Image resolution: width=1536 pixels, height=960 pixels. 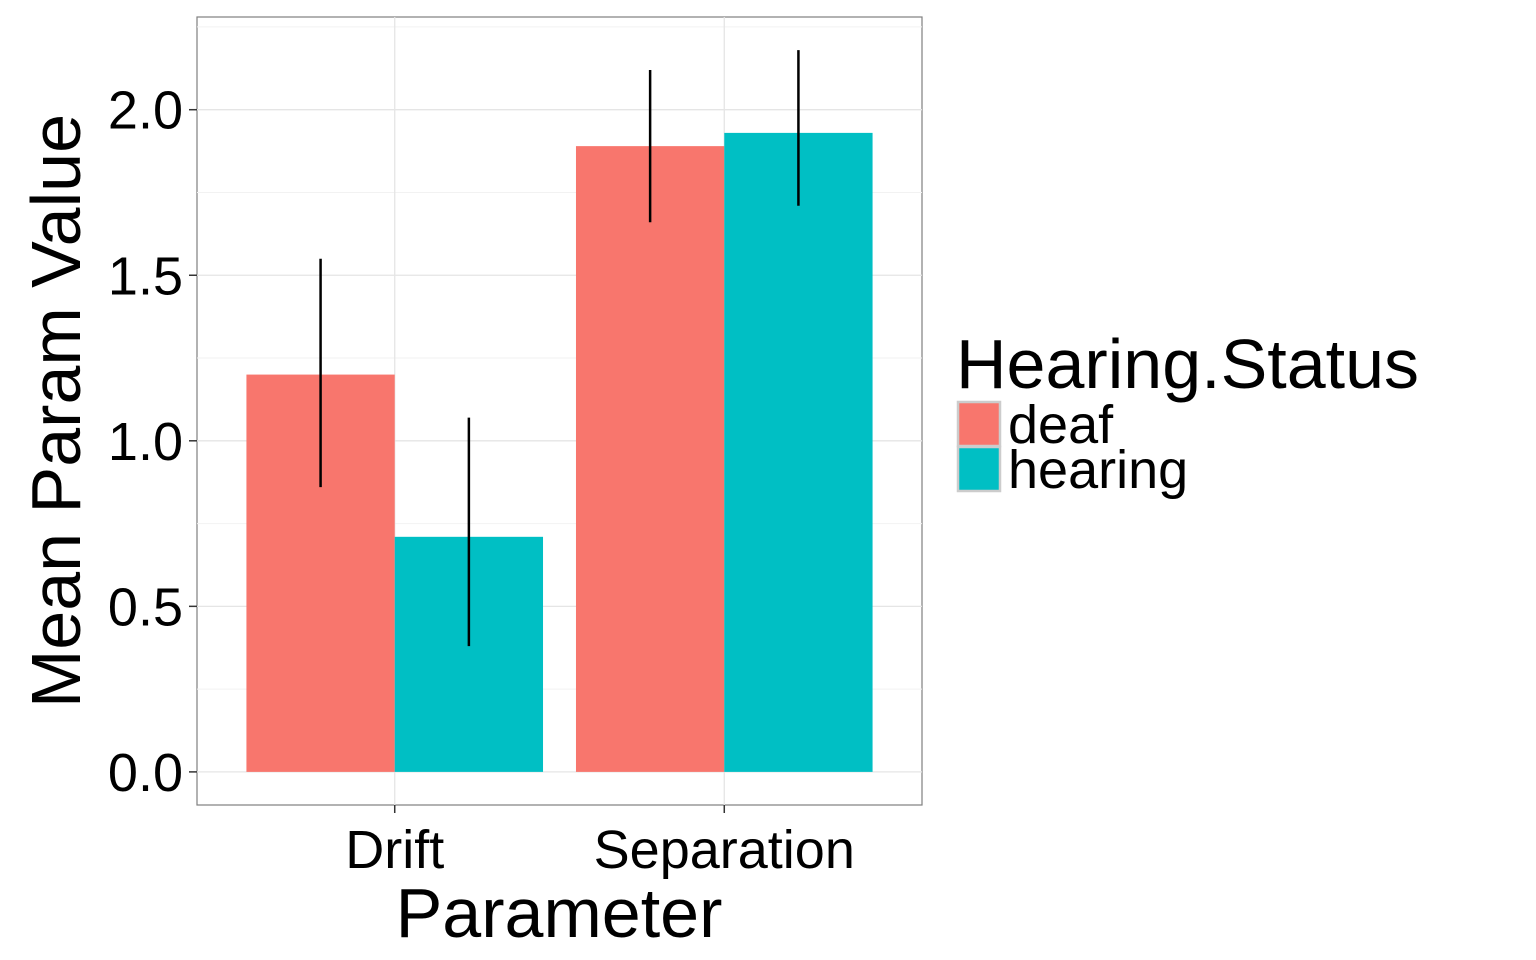 I want to click on y-tick-label: 1.0, so click(x=145, y=442).